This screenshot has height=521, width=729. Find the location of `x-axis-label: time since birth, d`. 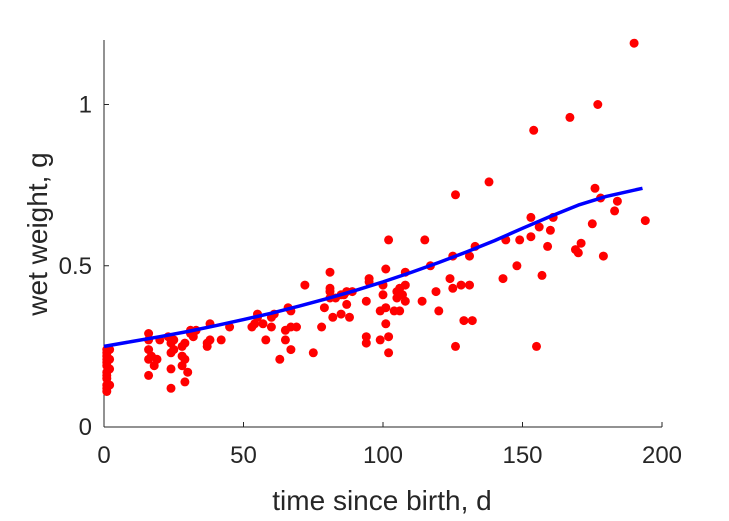

x-axis-label: time since birth, d is located at coordinates (381, 500).